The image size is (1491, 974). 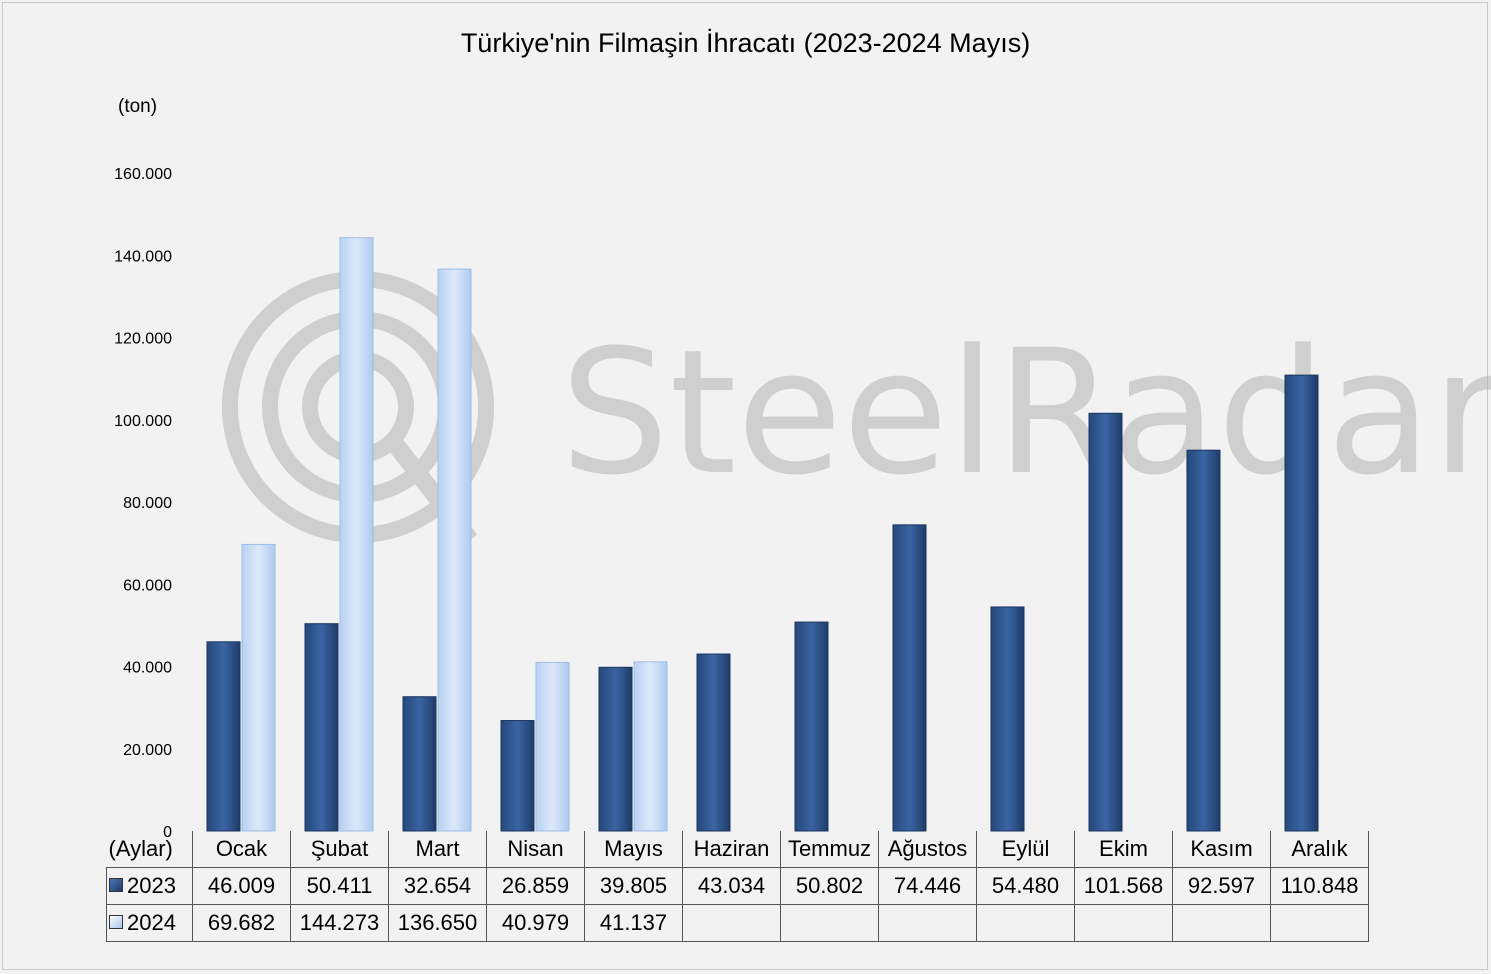 What do you see at coordinates (535, 849) in the screenshot?
I see `month-label: Nisan` at bounding box center [535, 849].